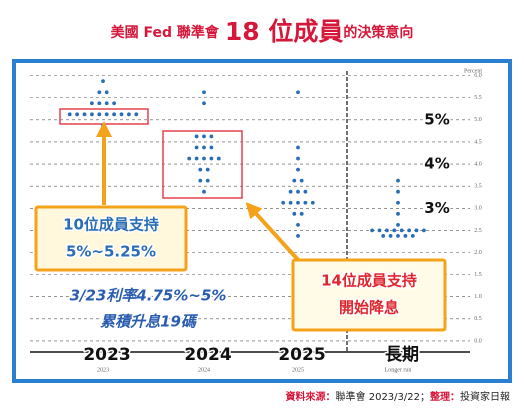 This screenshot has height=408, width=524. Describe the element at coordinates (478, 98) in the screenshot. I see `y-tick-label: 5.5` at that location.